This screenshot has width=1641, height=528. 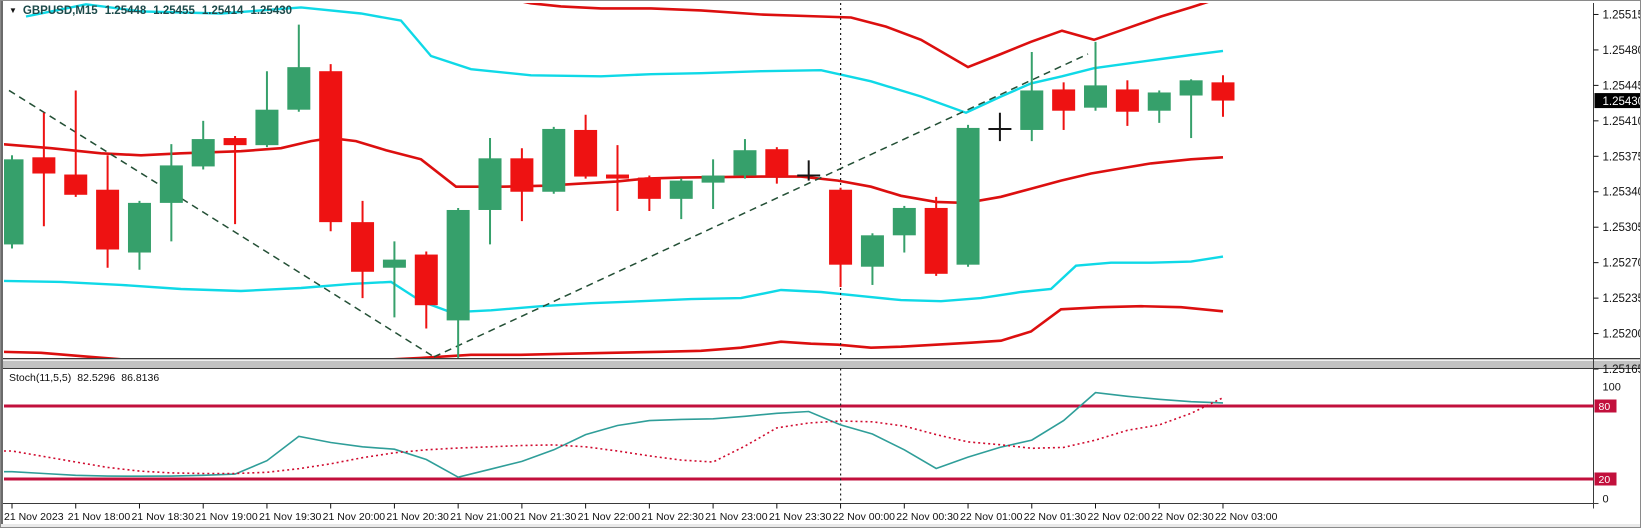 What do you see at coordinates (545, 517) in the screenshot?
I see `time-tick-label: 21 Nov 21:30` at bounding box center [545, 517].